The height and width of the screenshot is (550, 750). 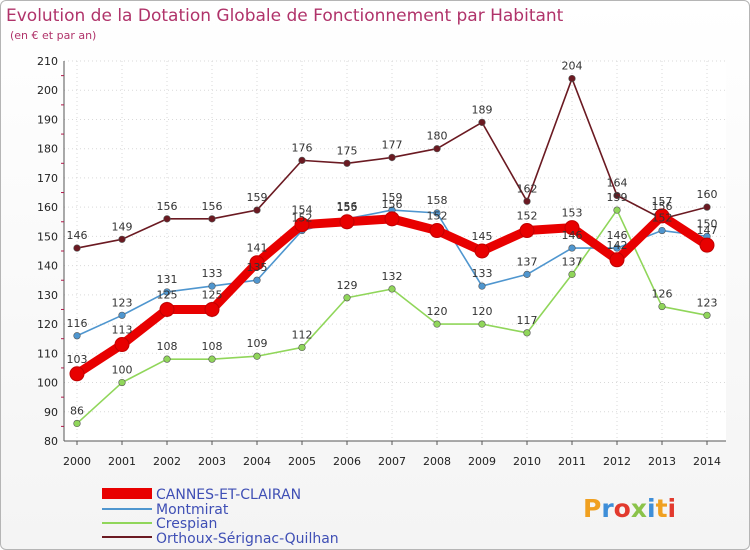 I want to click on data-label-orthoux-s-rignac-quilhan: 156, so click(x=212, y=206).